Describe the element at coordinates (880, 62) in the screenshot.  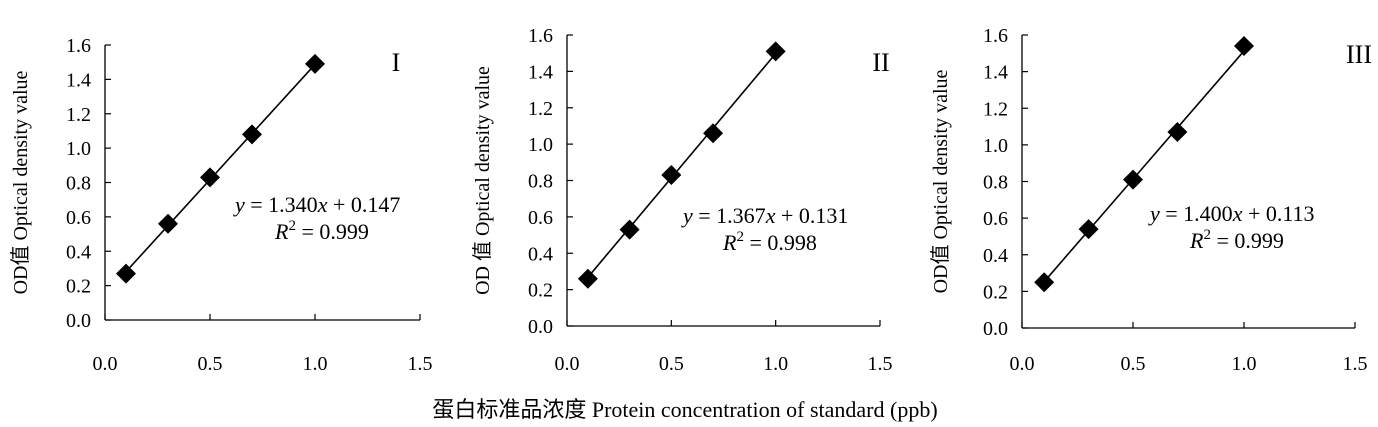
I see `panel-label: II` at that location.